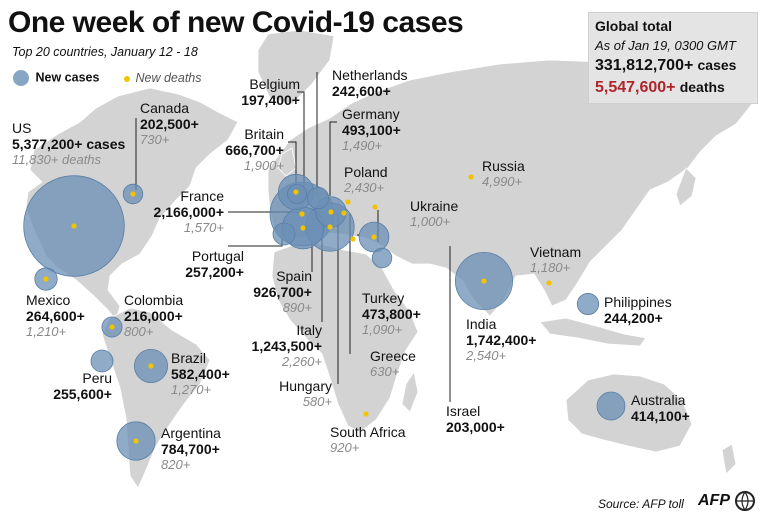 This screenshot has height=517, width=768. I want to click on country-name: South Africa, so click(368, 432).